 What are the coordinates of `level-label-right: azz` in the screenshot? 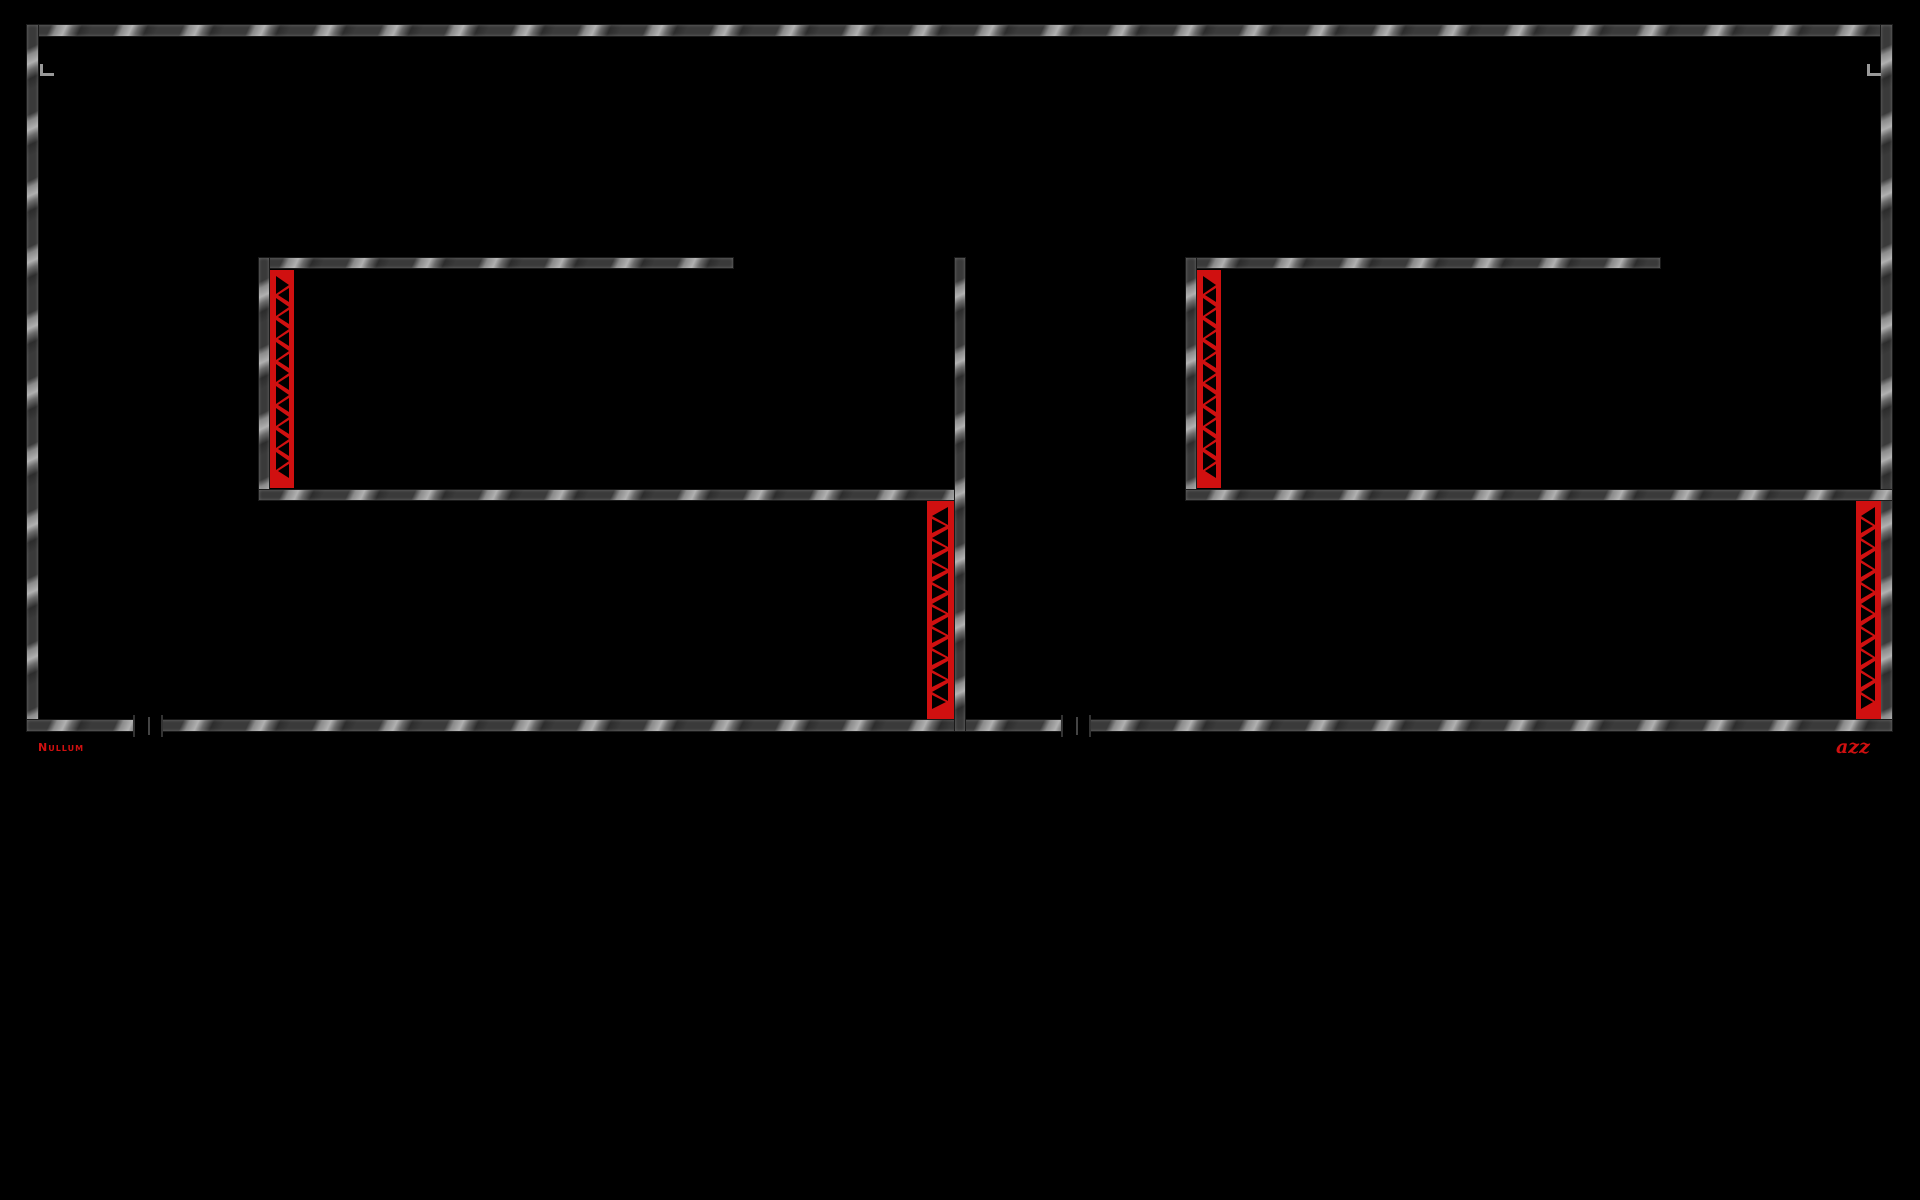 It's located at (1853, 747).